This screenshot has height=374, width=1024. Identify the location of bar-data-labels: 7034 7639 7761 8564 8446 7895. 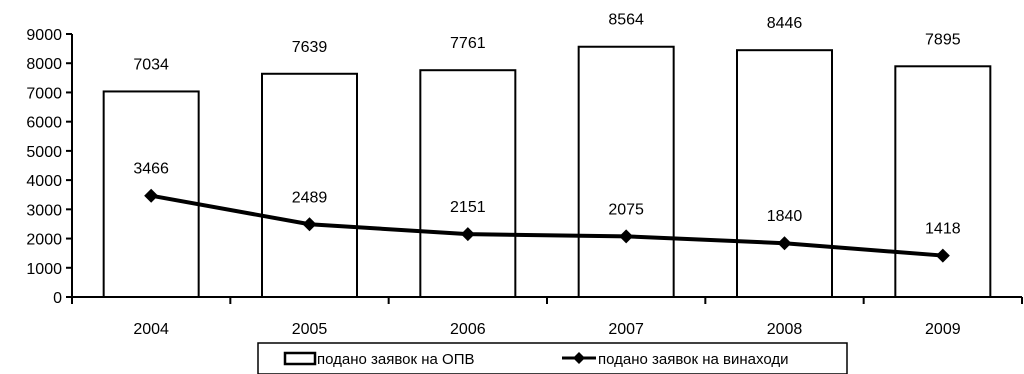
(546, 43).